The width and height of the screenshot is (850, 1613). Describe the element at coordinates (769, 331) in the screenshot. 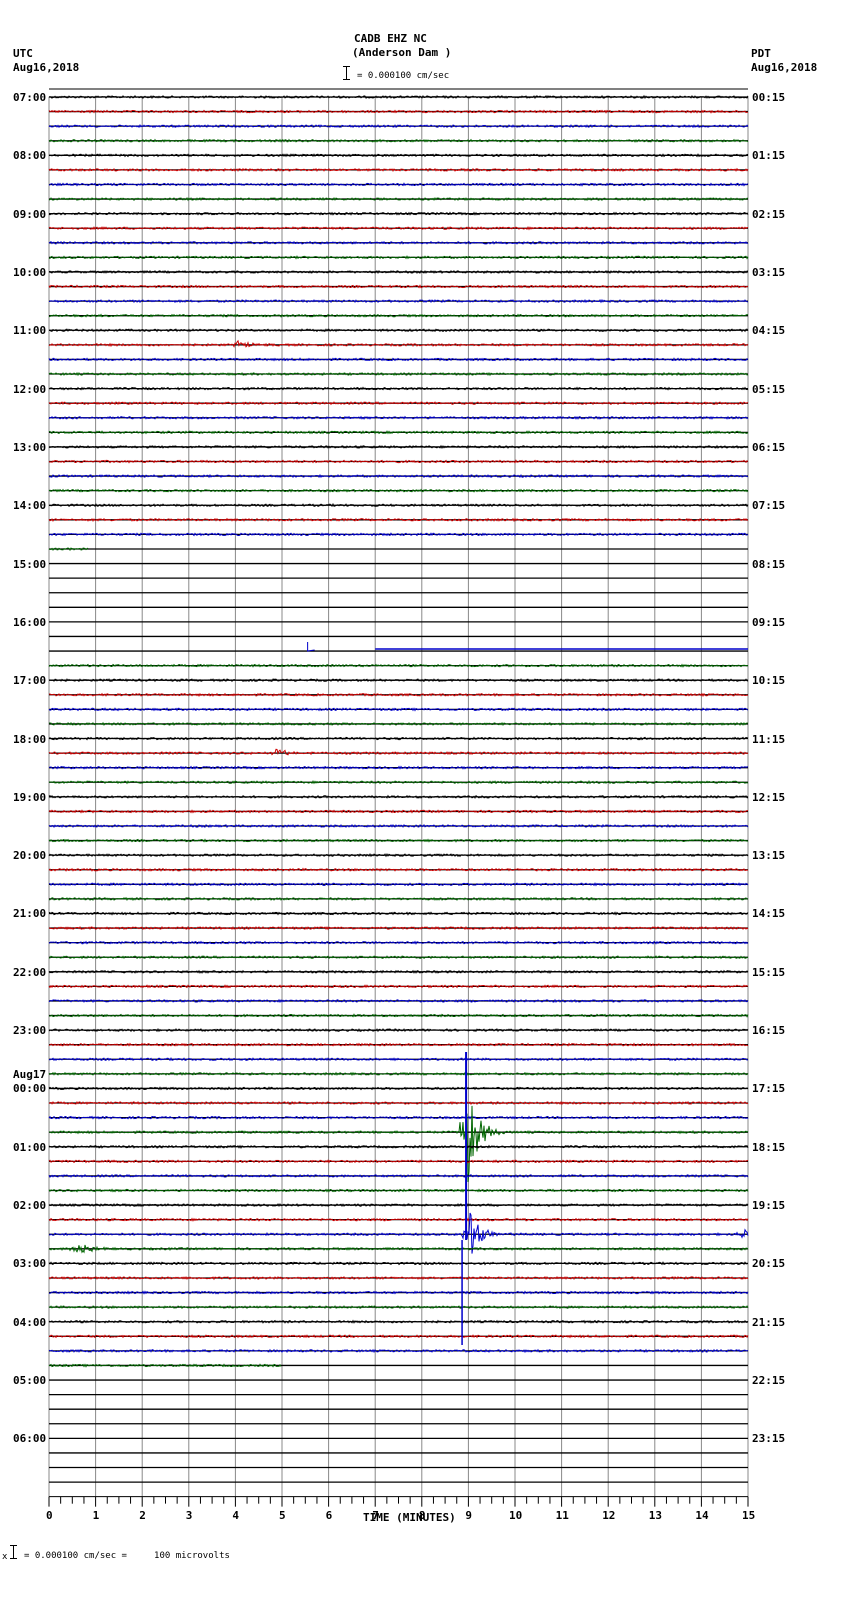

I see `pdt-hour-label: 04:15` at that location.